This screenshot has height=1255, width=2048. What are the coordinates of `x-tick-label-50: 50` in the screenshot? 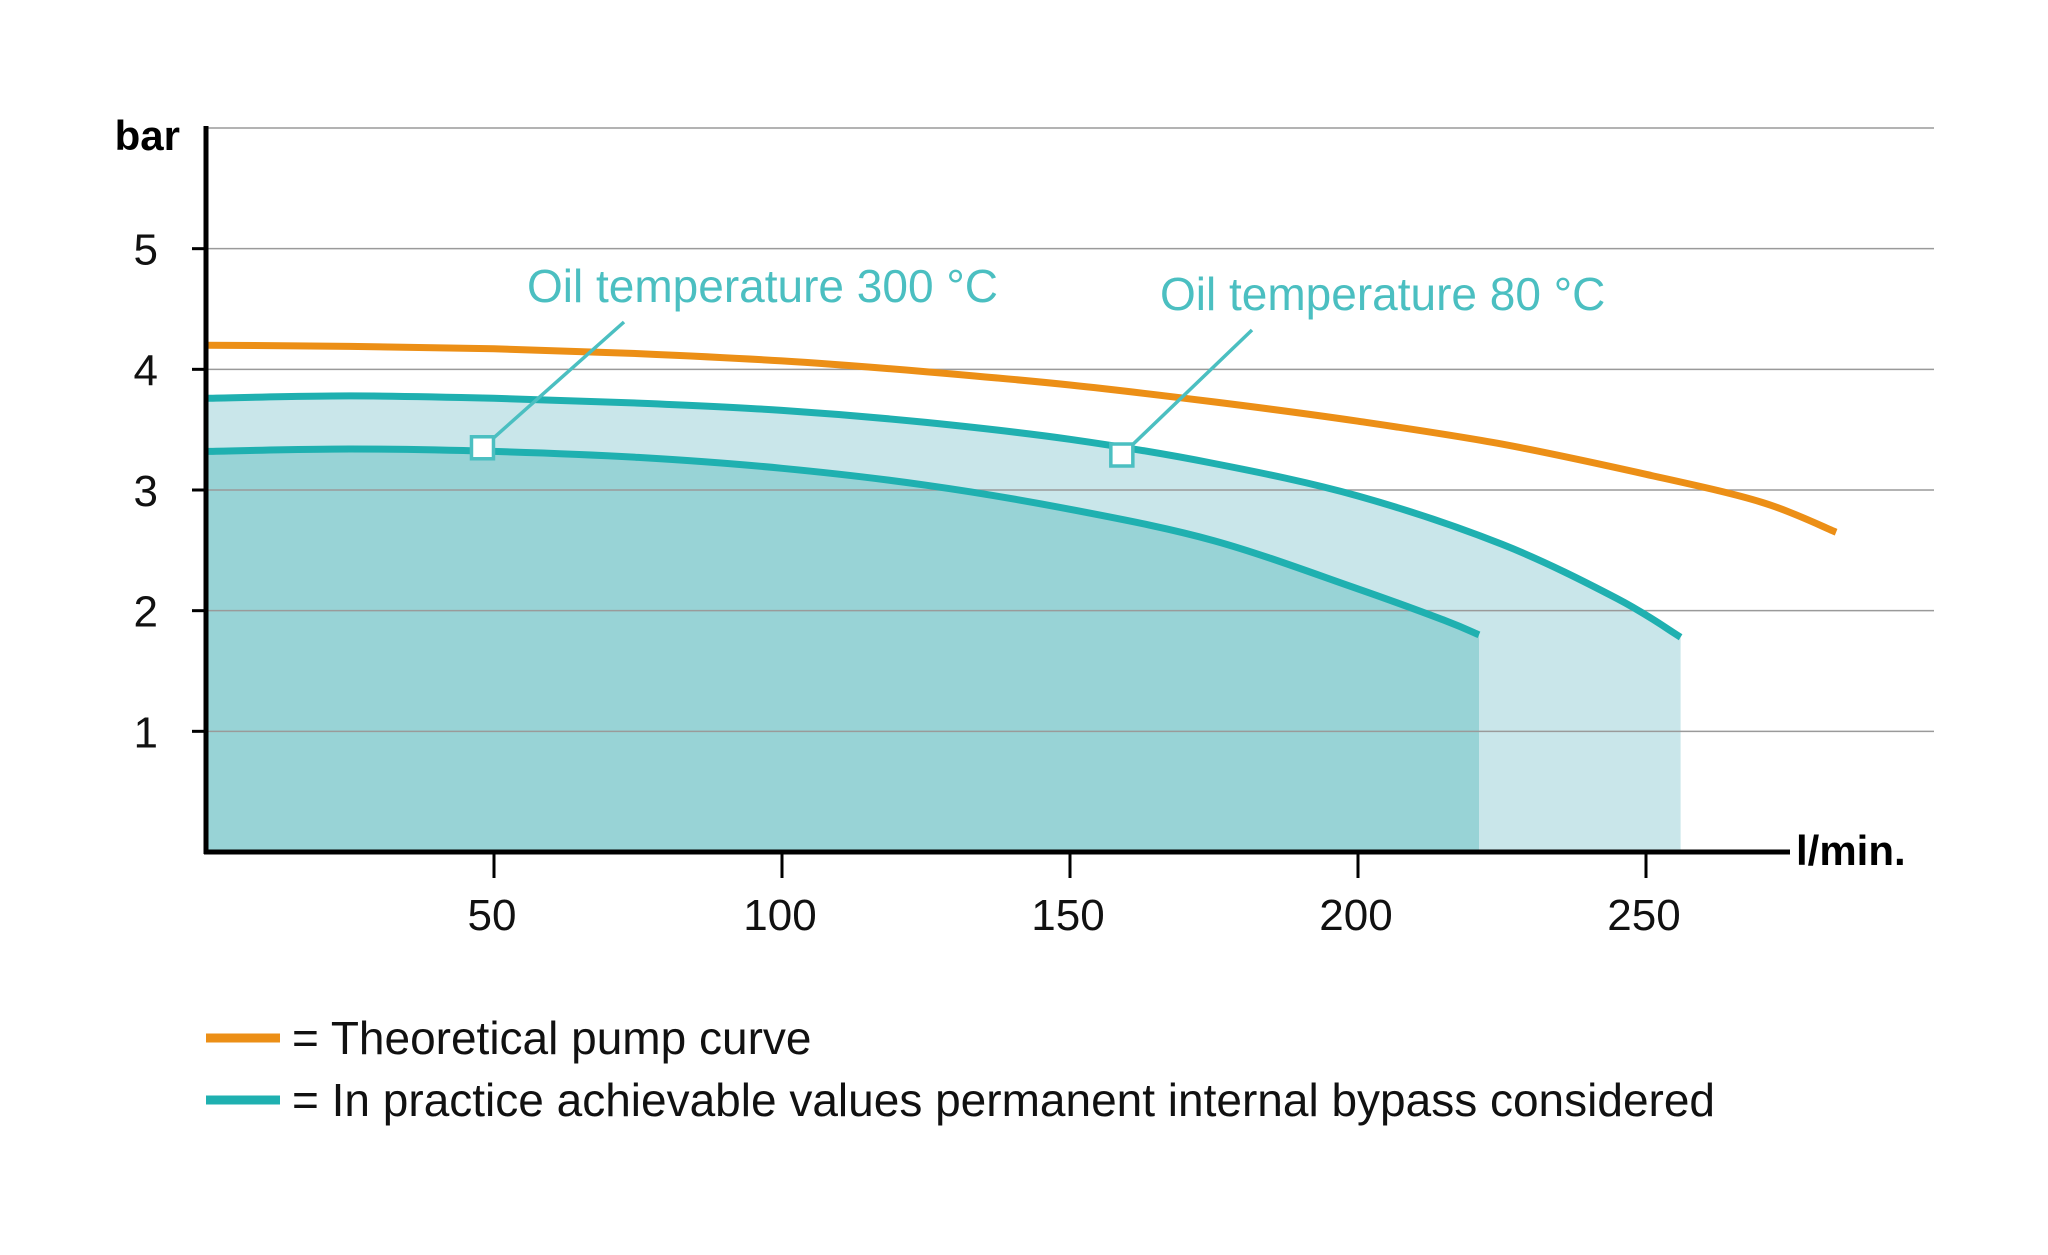 It's located at (492, 915).